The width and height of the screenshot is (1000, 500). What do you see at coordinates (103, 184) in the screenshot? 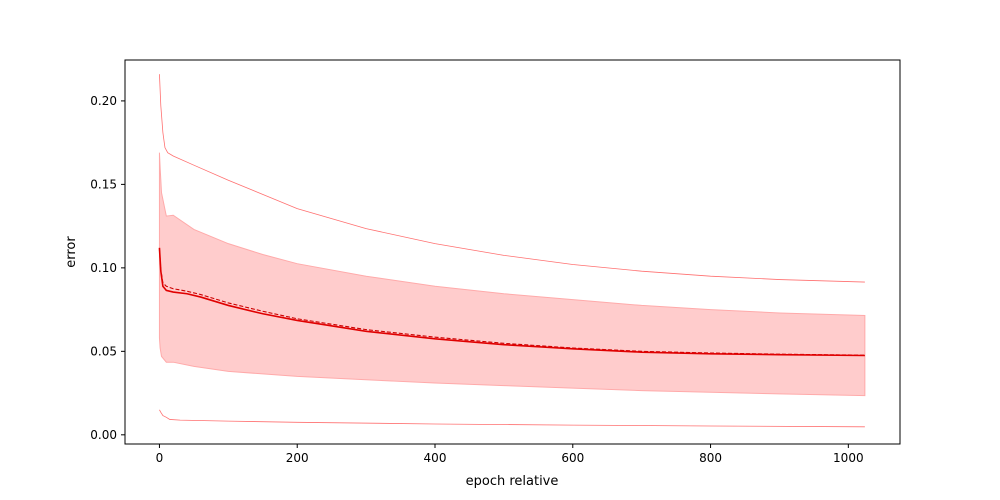
I see `y-tick-label: 0.15` at bounding box center [103, 184].